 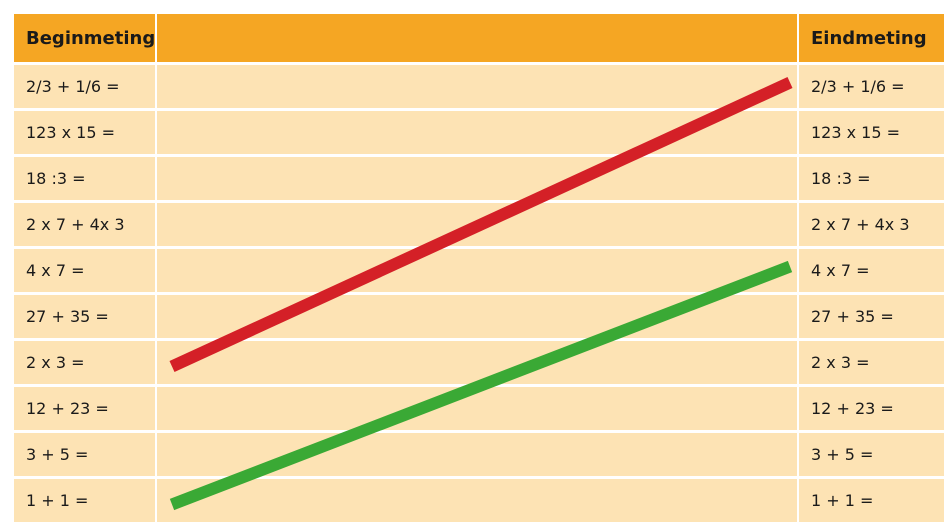 I want to click on header-middle, so click(x=477, y=38).